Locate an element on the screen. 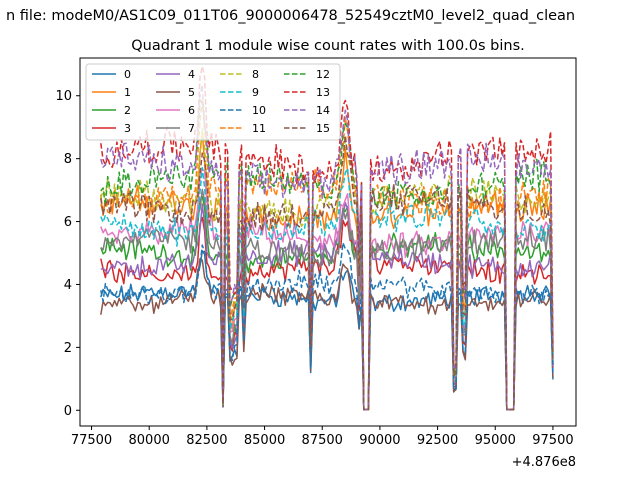 The width and height of the screenshot is (640, 480). legend-label: 0 is located at coordinates (127, 74).